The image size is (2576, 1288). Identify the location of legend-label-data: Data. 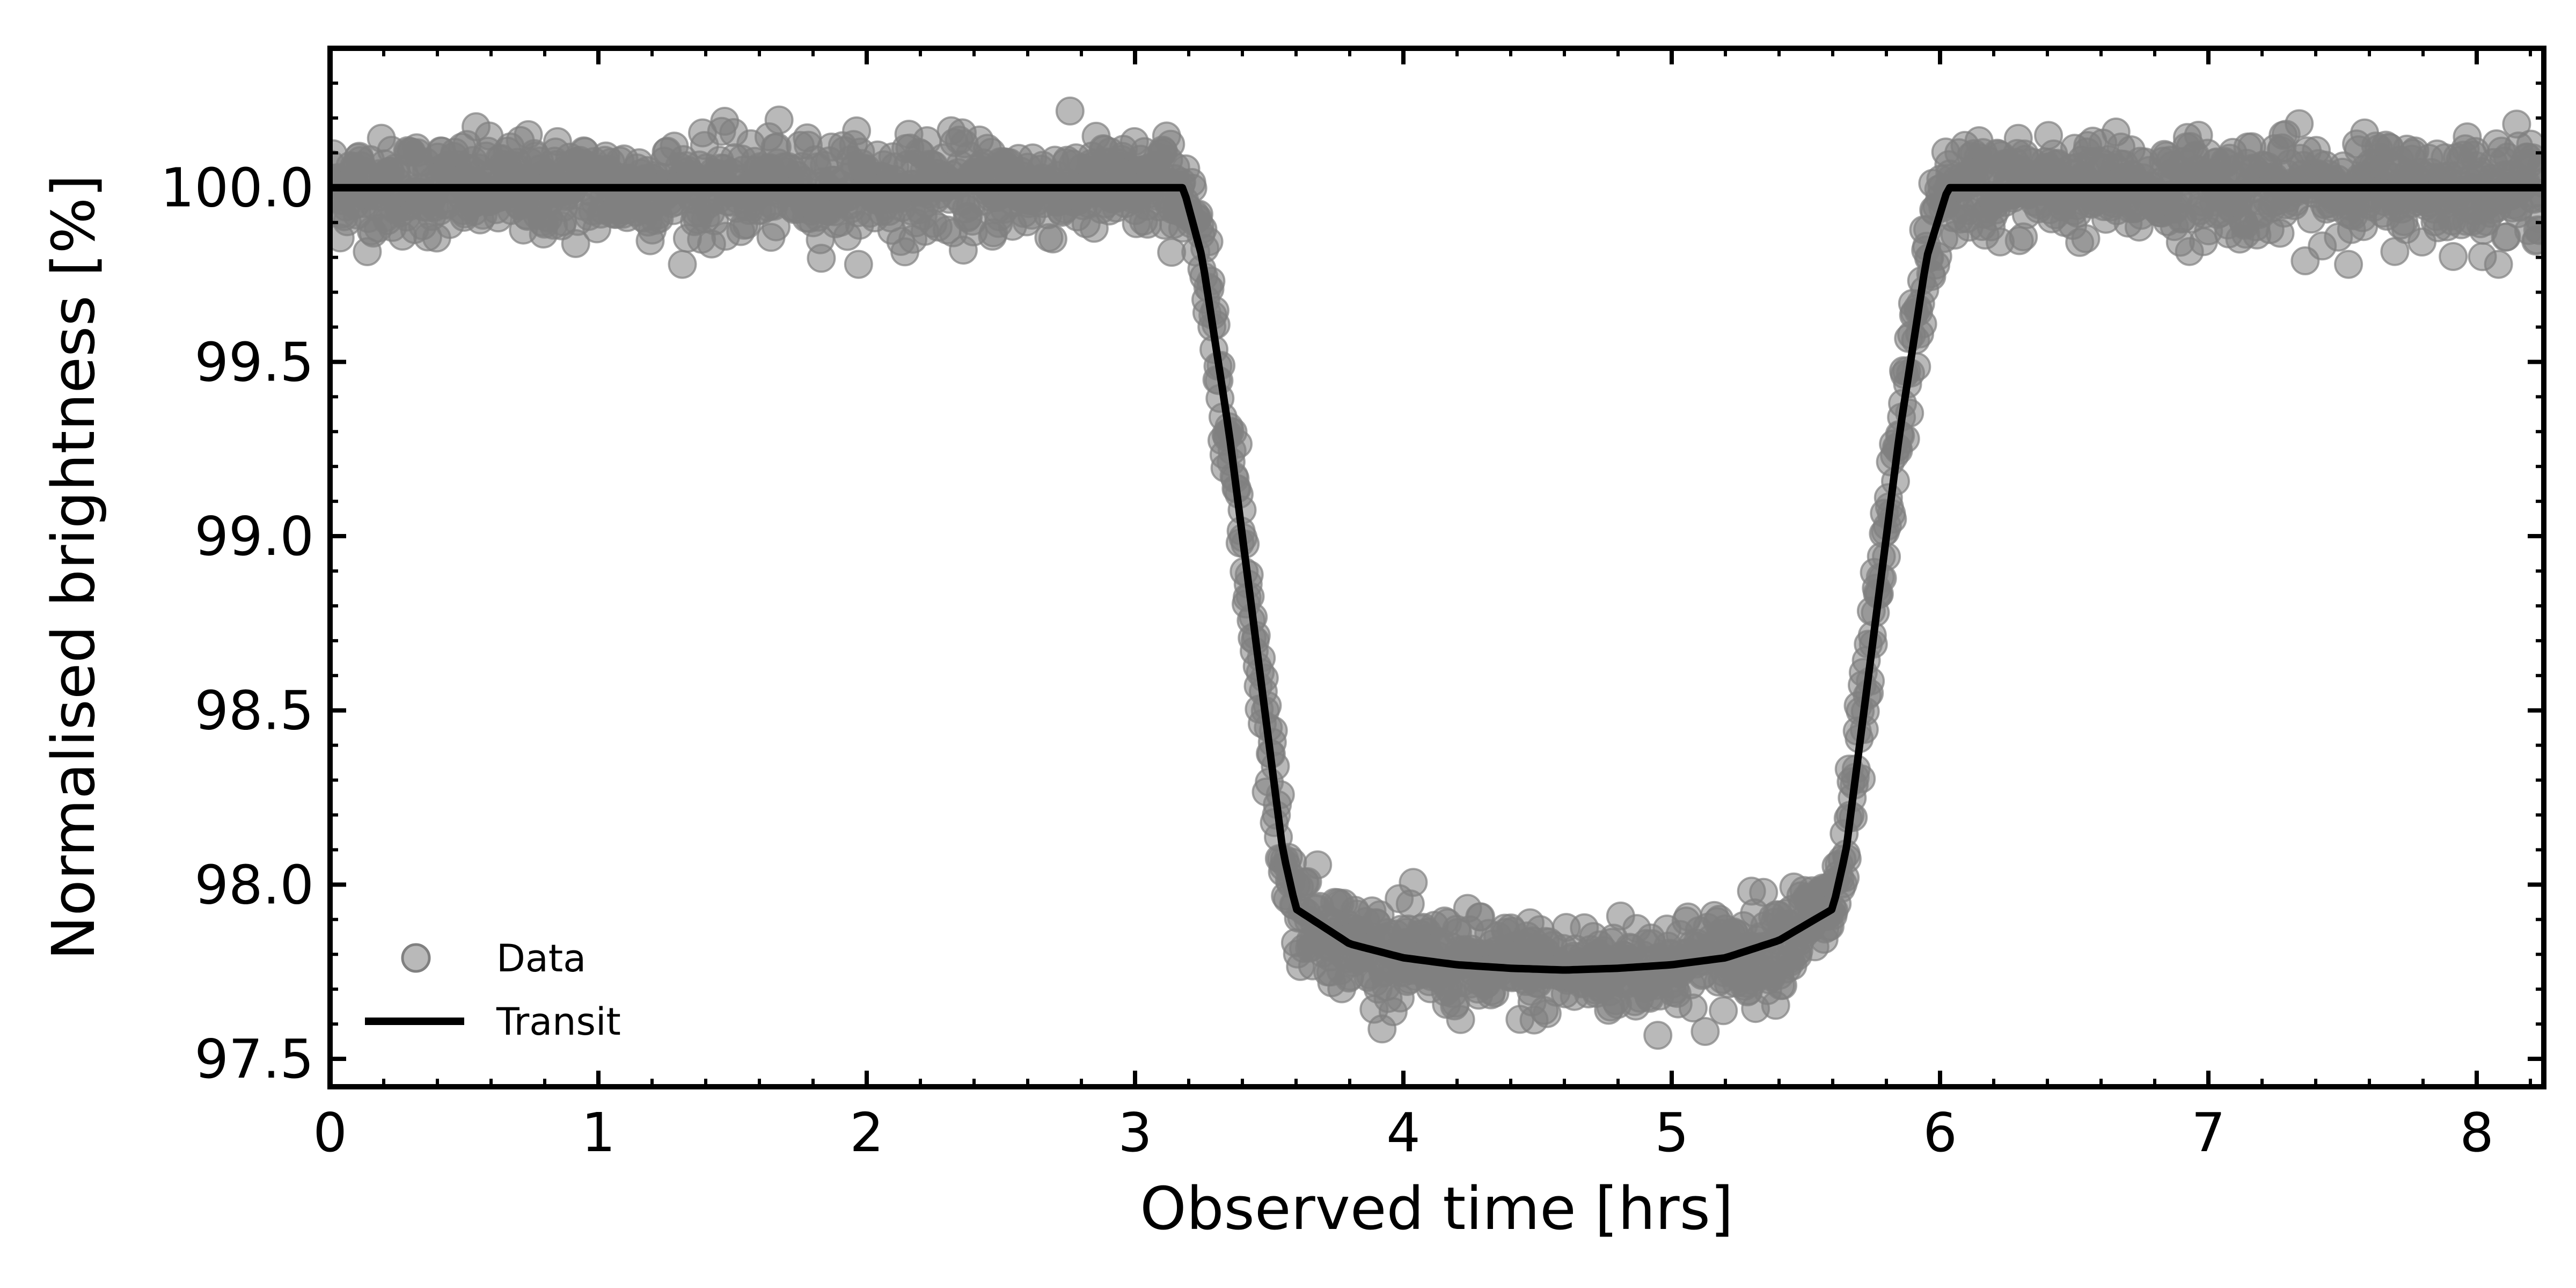
(541, 958).